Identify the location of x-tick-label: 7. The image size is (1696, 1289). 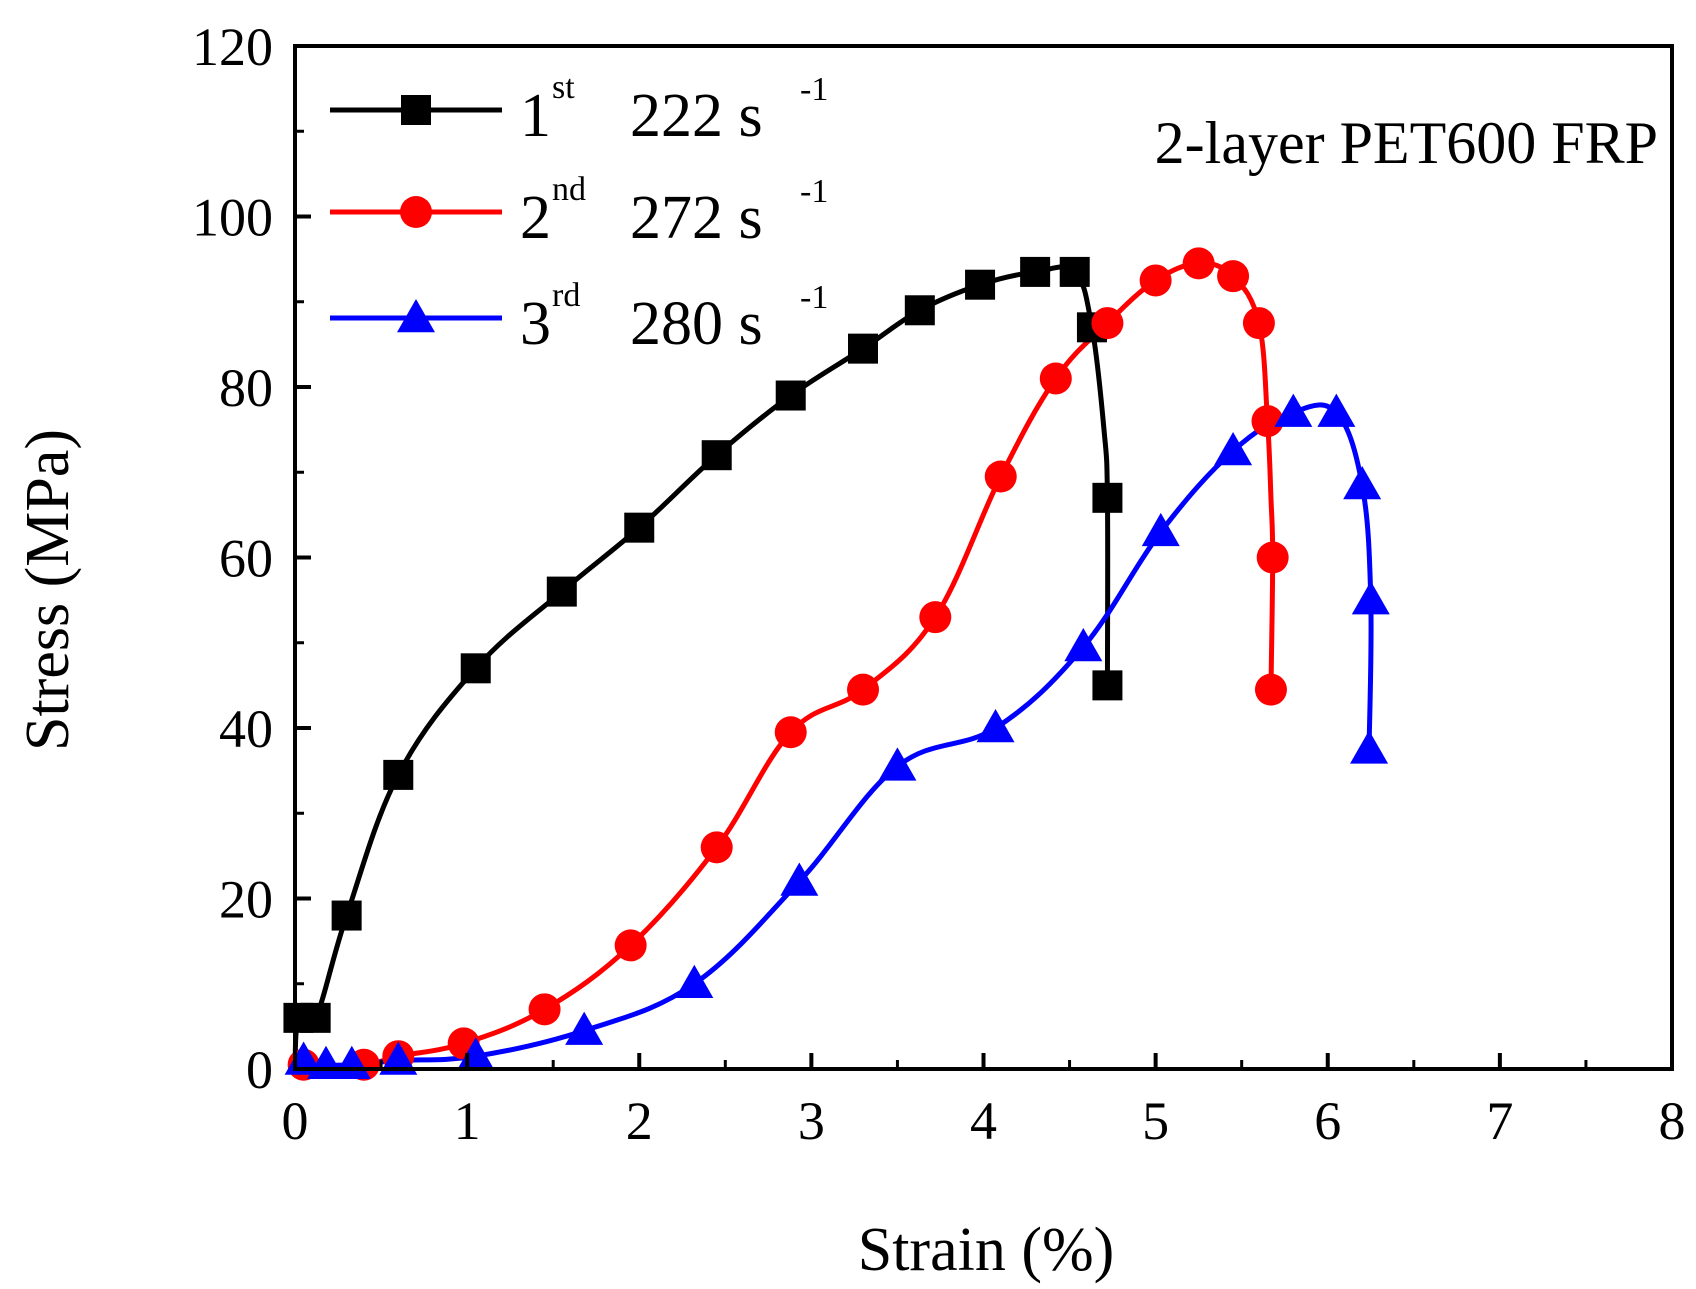
(1499, 1121).